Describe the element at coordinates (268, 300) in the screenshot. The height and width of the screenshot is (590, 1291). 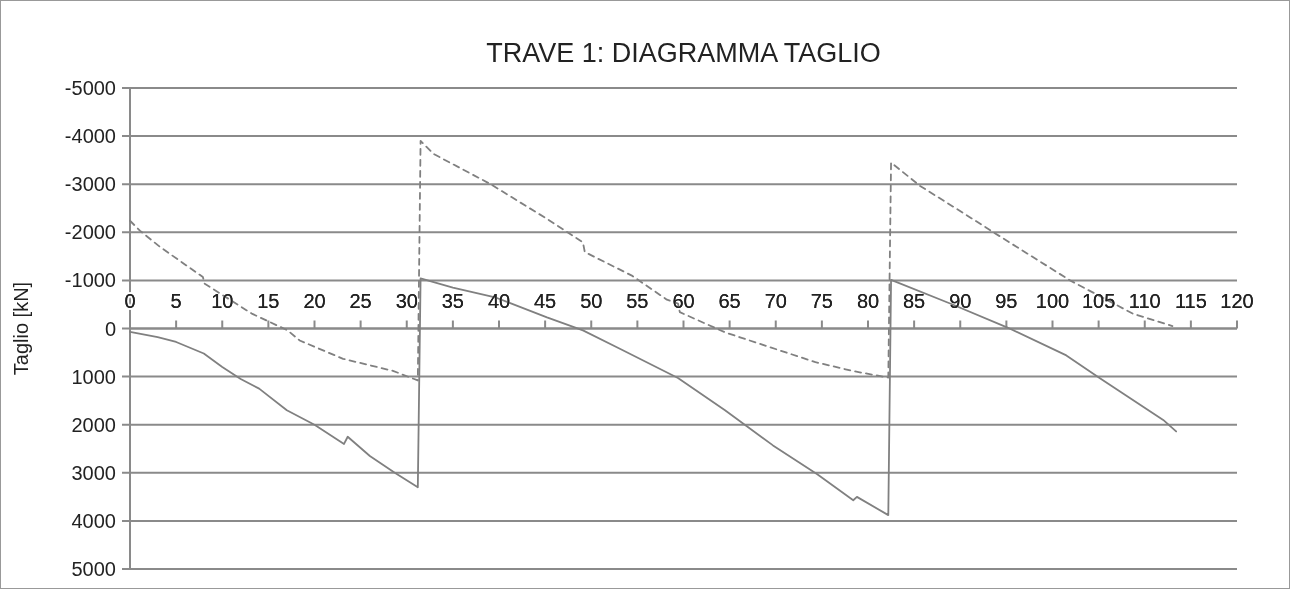
I see `x-tick-label: 15` at that location.